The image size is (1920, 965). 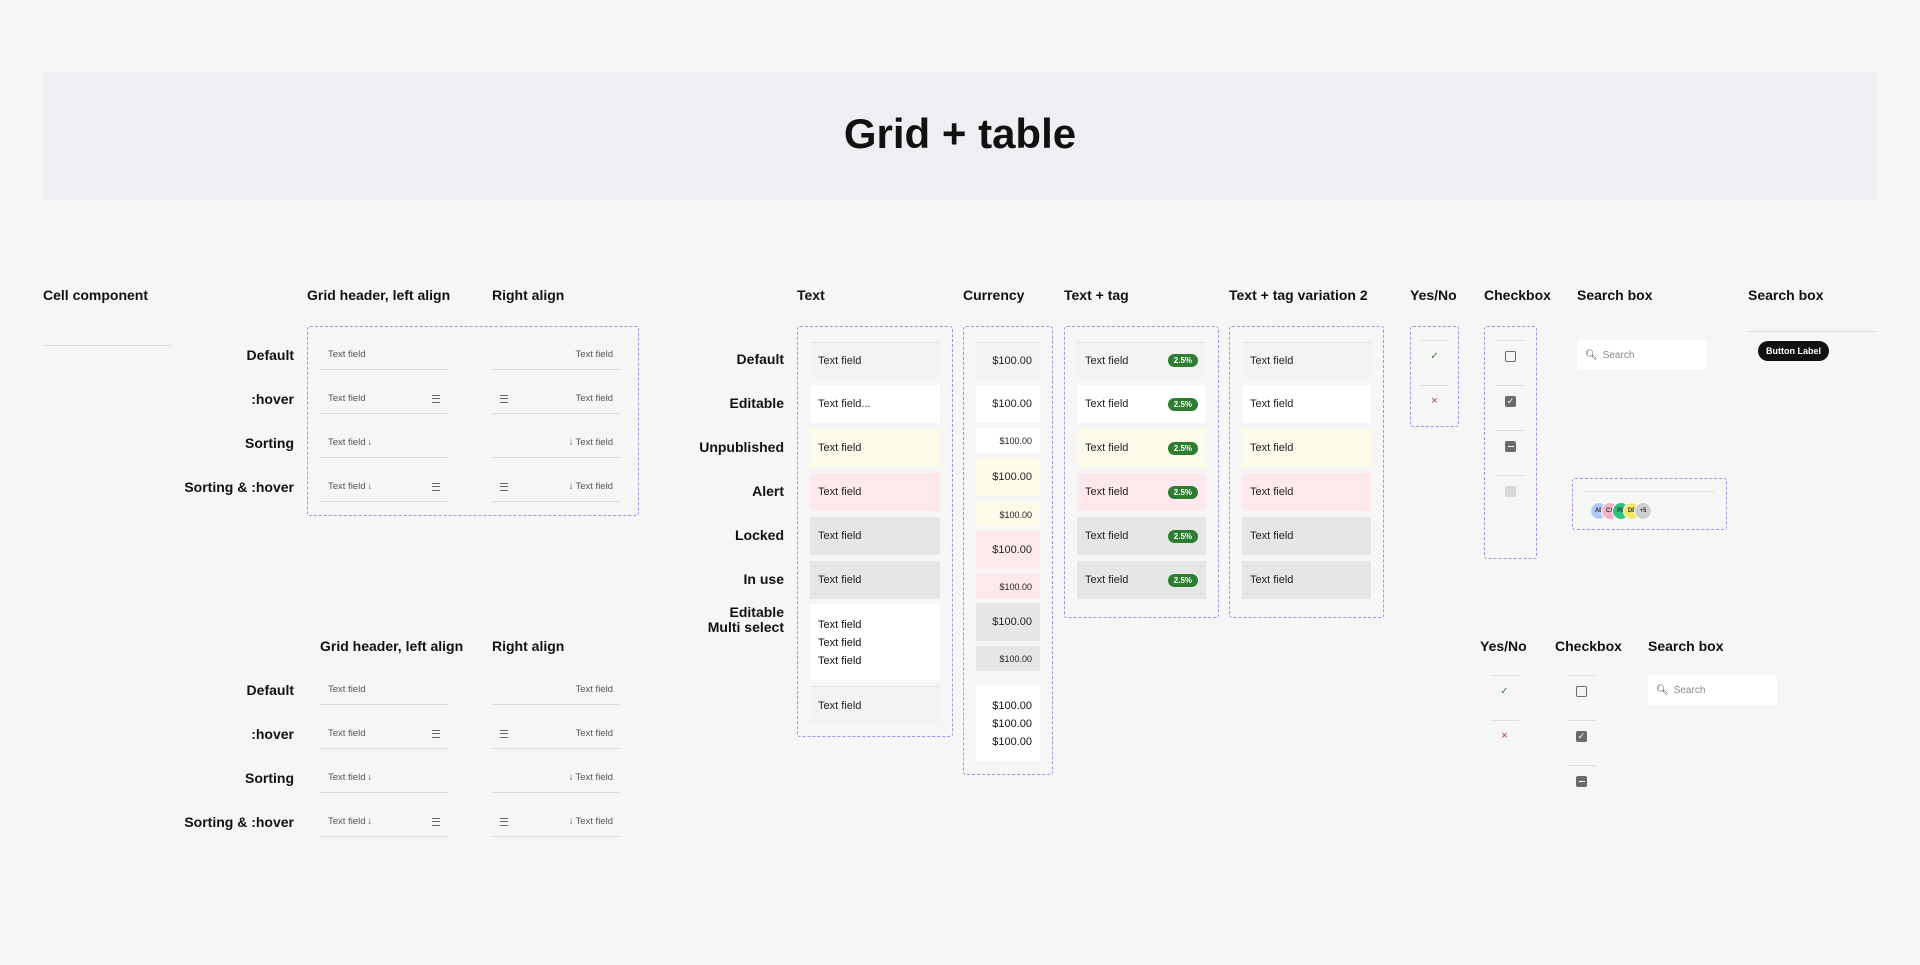 I want to click on text-cell-multi-select: Text field Text field Text field, so click(x=875, y=642).